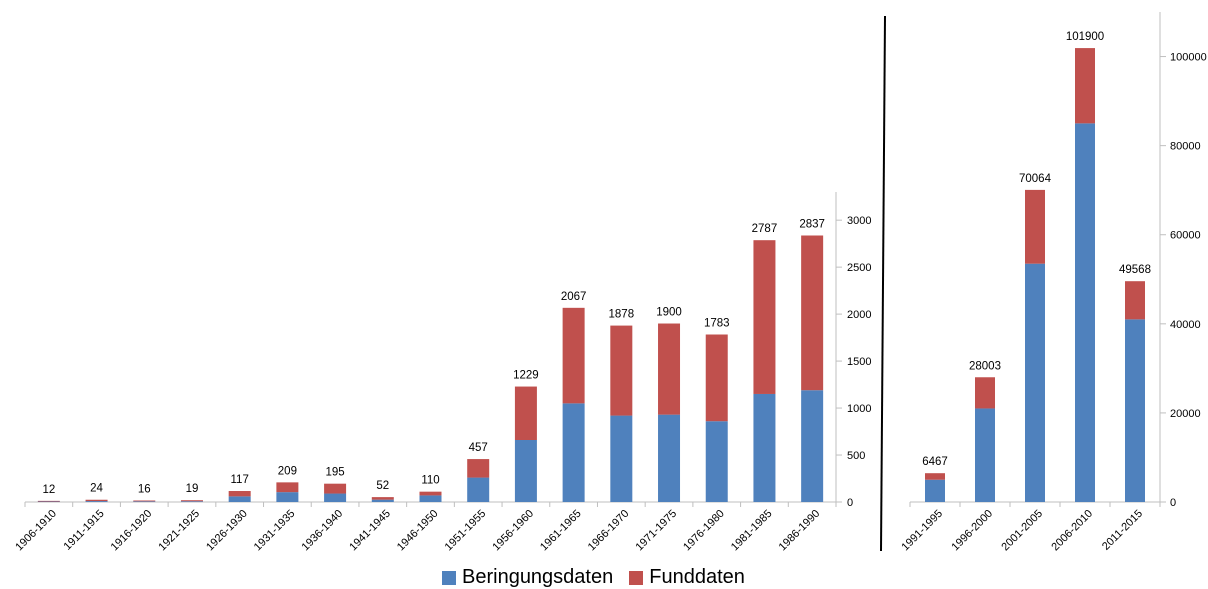 This screenshot has width=1208, height=589. I want to click on x-tick-label: 1931-1935, so click(275, 531).